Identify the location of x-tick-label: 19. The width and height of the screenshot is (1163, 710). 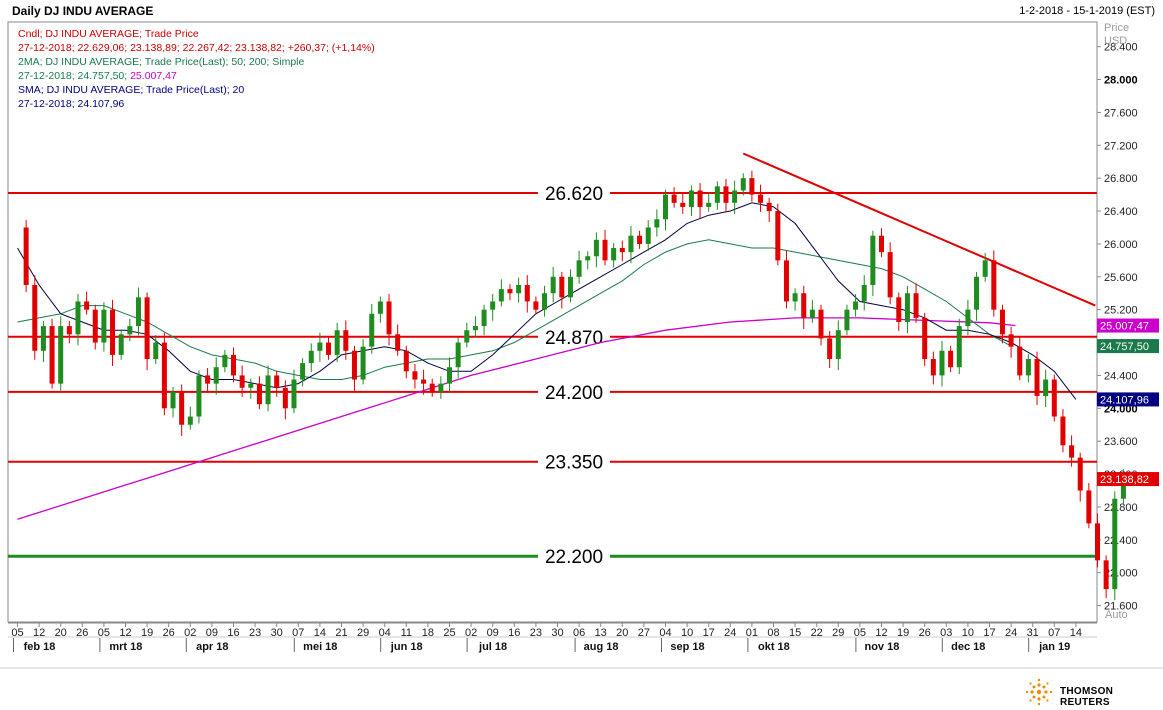
(147, 633).